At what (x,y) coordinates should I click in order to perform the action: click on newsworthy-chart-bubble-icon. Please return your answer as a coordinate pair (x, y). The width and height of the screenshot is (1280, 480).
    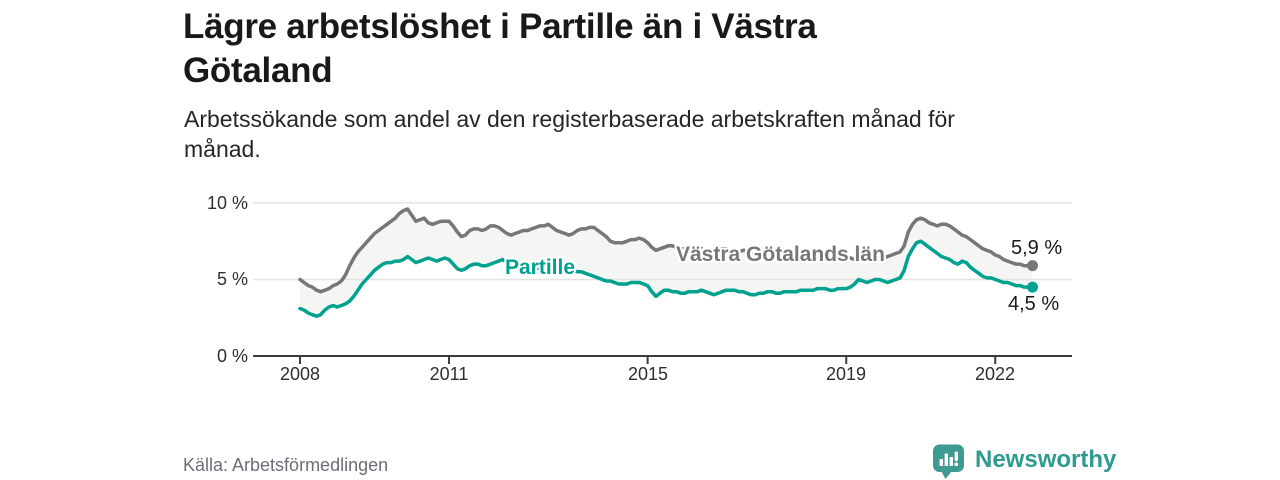
    Looking at the image, I should click on (948, 461).